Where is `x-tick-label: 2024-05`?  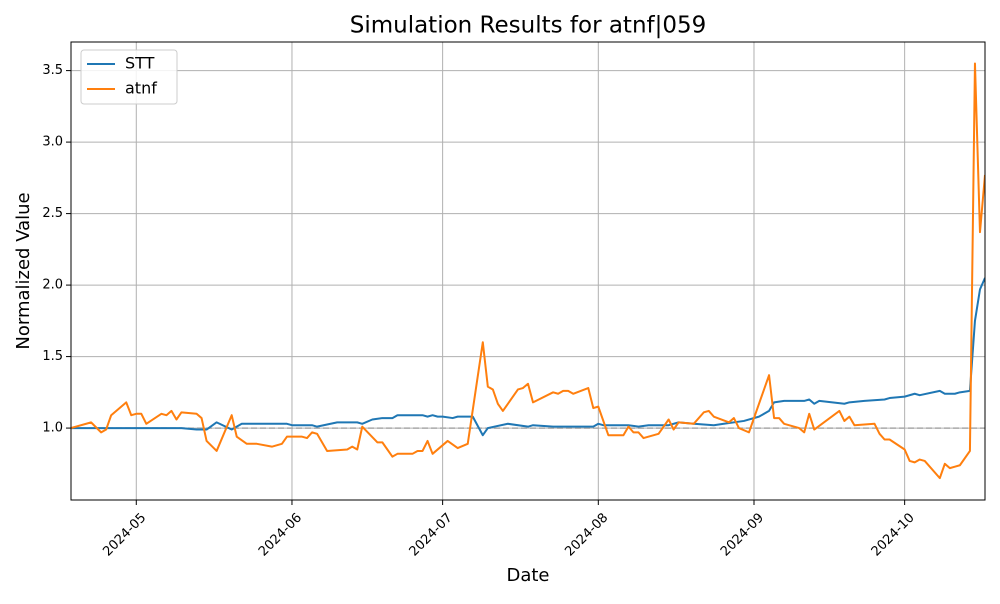 x-tick-label: 2024-05 is located at coordinates (124, 534).